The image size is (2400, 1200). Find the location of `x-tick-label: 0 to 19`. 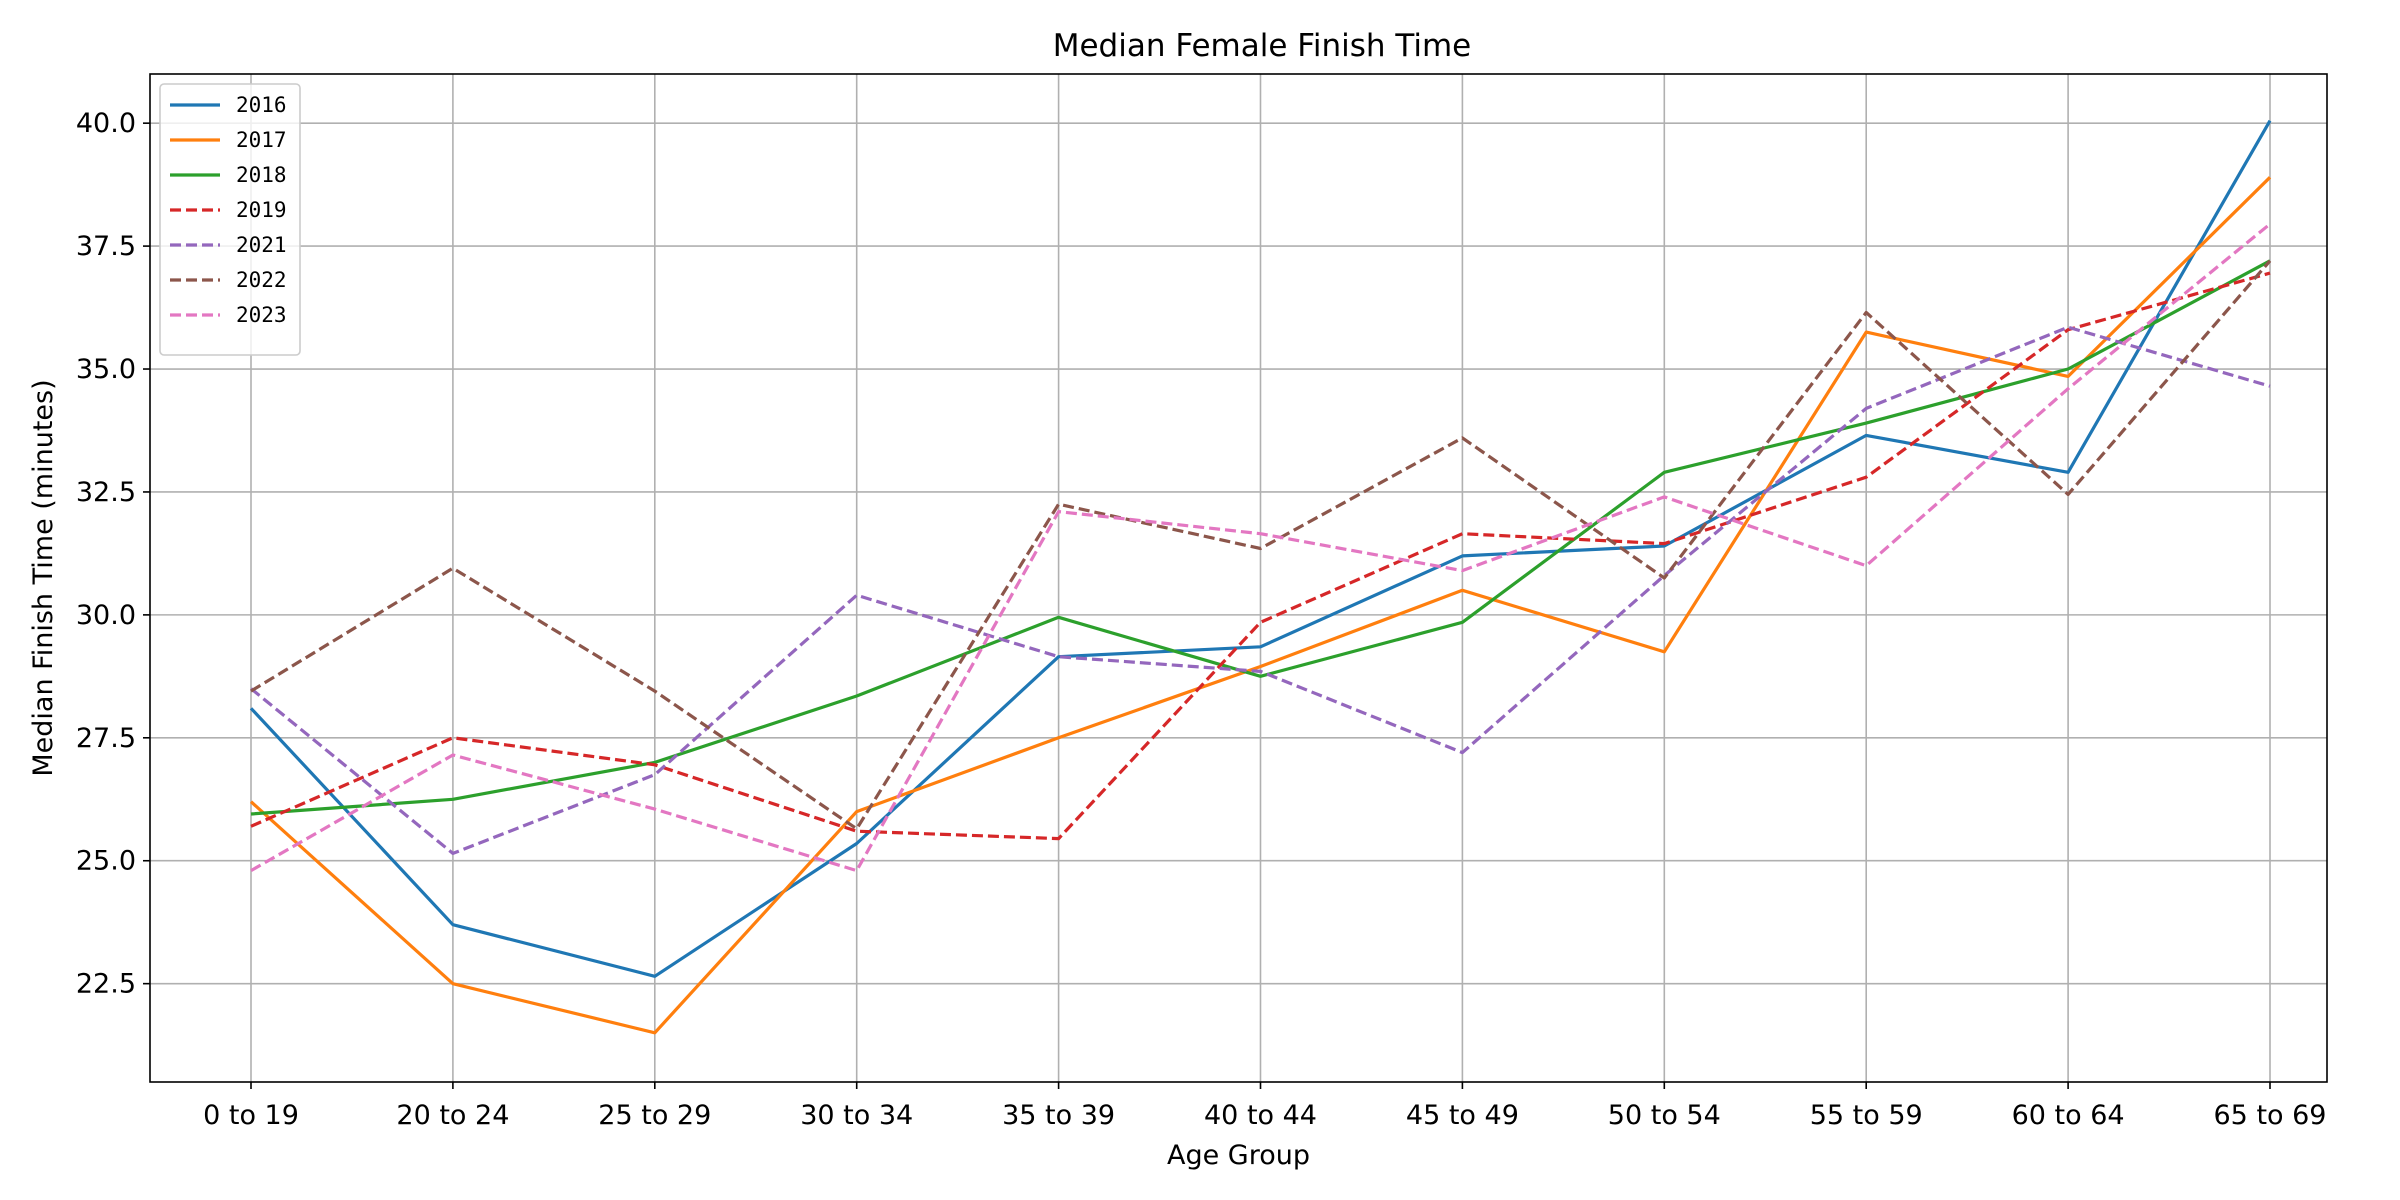

x-tick-label: 0 to 19 is located at coordinates (251, 1115).